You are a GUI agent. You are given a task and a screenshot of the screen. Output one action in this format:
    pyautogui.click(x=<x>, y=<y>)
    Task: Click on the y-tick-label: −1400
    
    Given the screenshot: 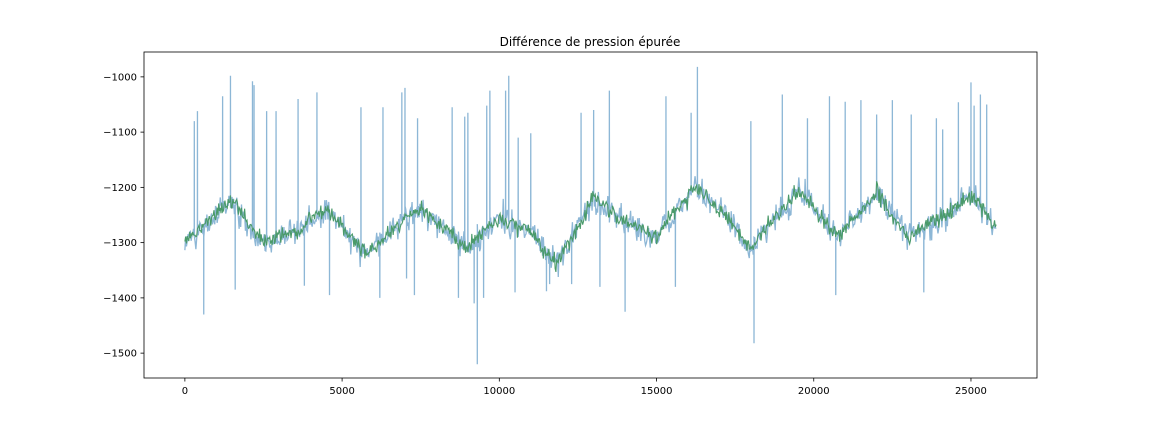 What is the action you would take?
    pyautogui.click(x=120, y=298)
    